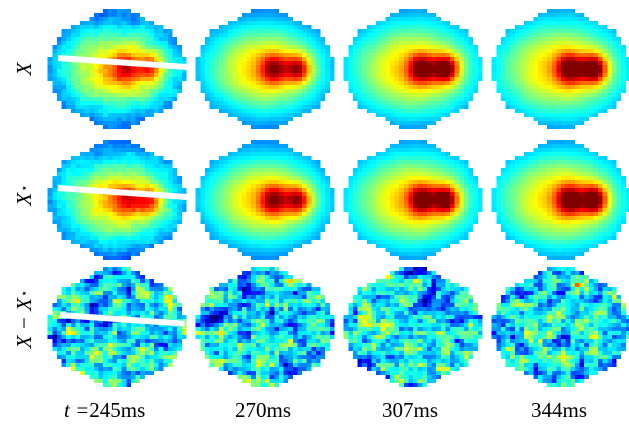 The height and width of the screenshot is (425, 629). Describe the element at coordinates (413, 200) in the screenshot. I see `heatmap-panel-r2-c3` at that location.